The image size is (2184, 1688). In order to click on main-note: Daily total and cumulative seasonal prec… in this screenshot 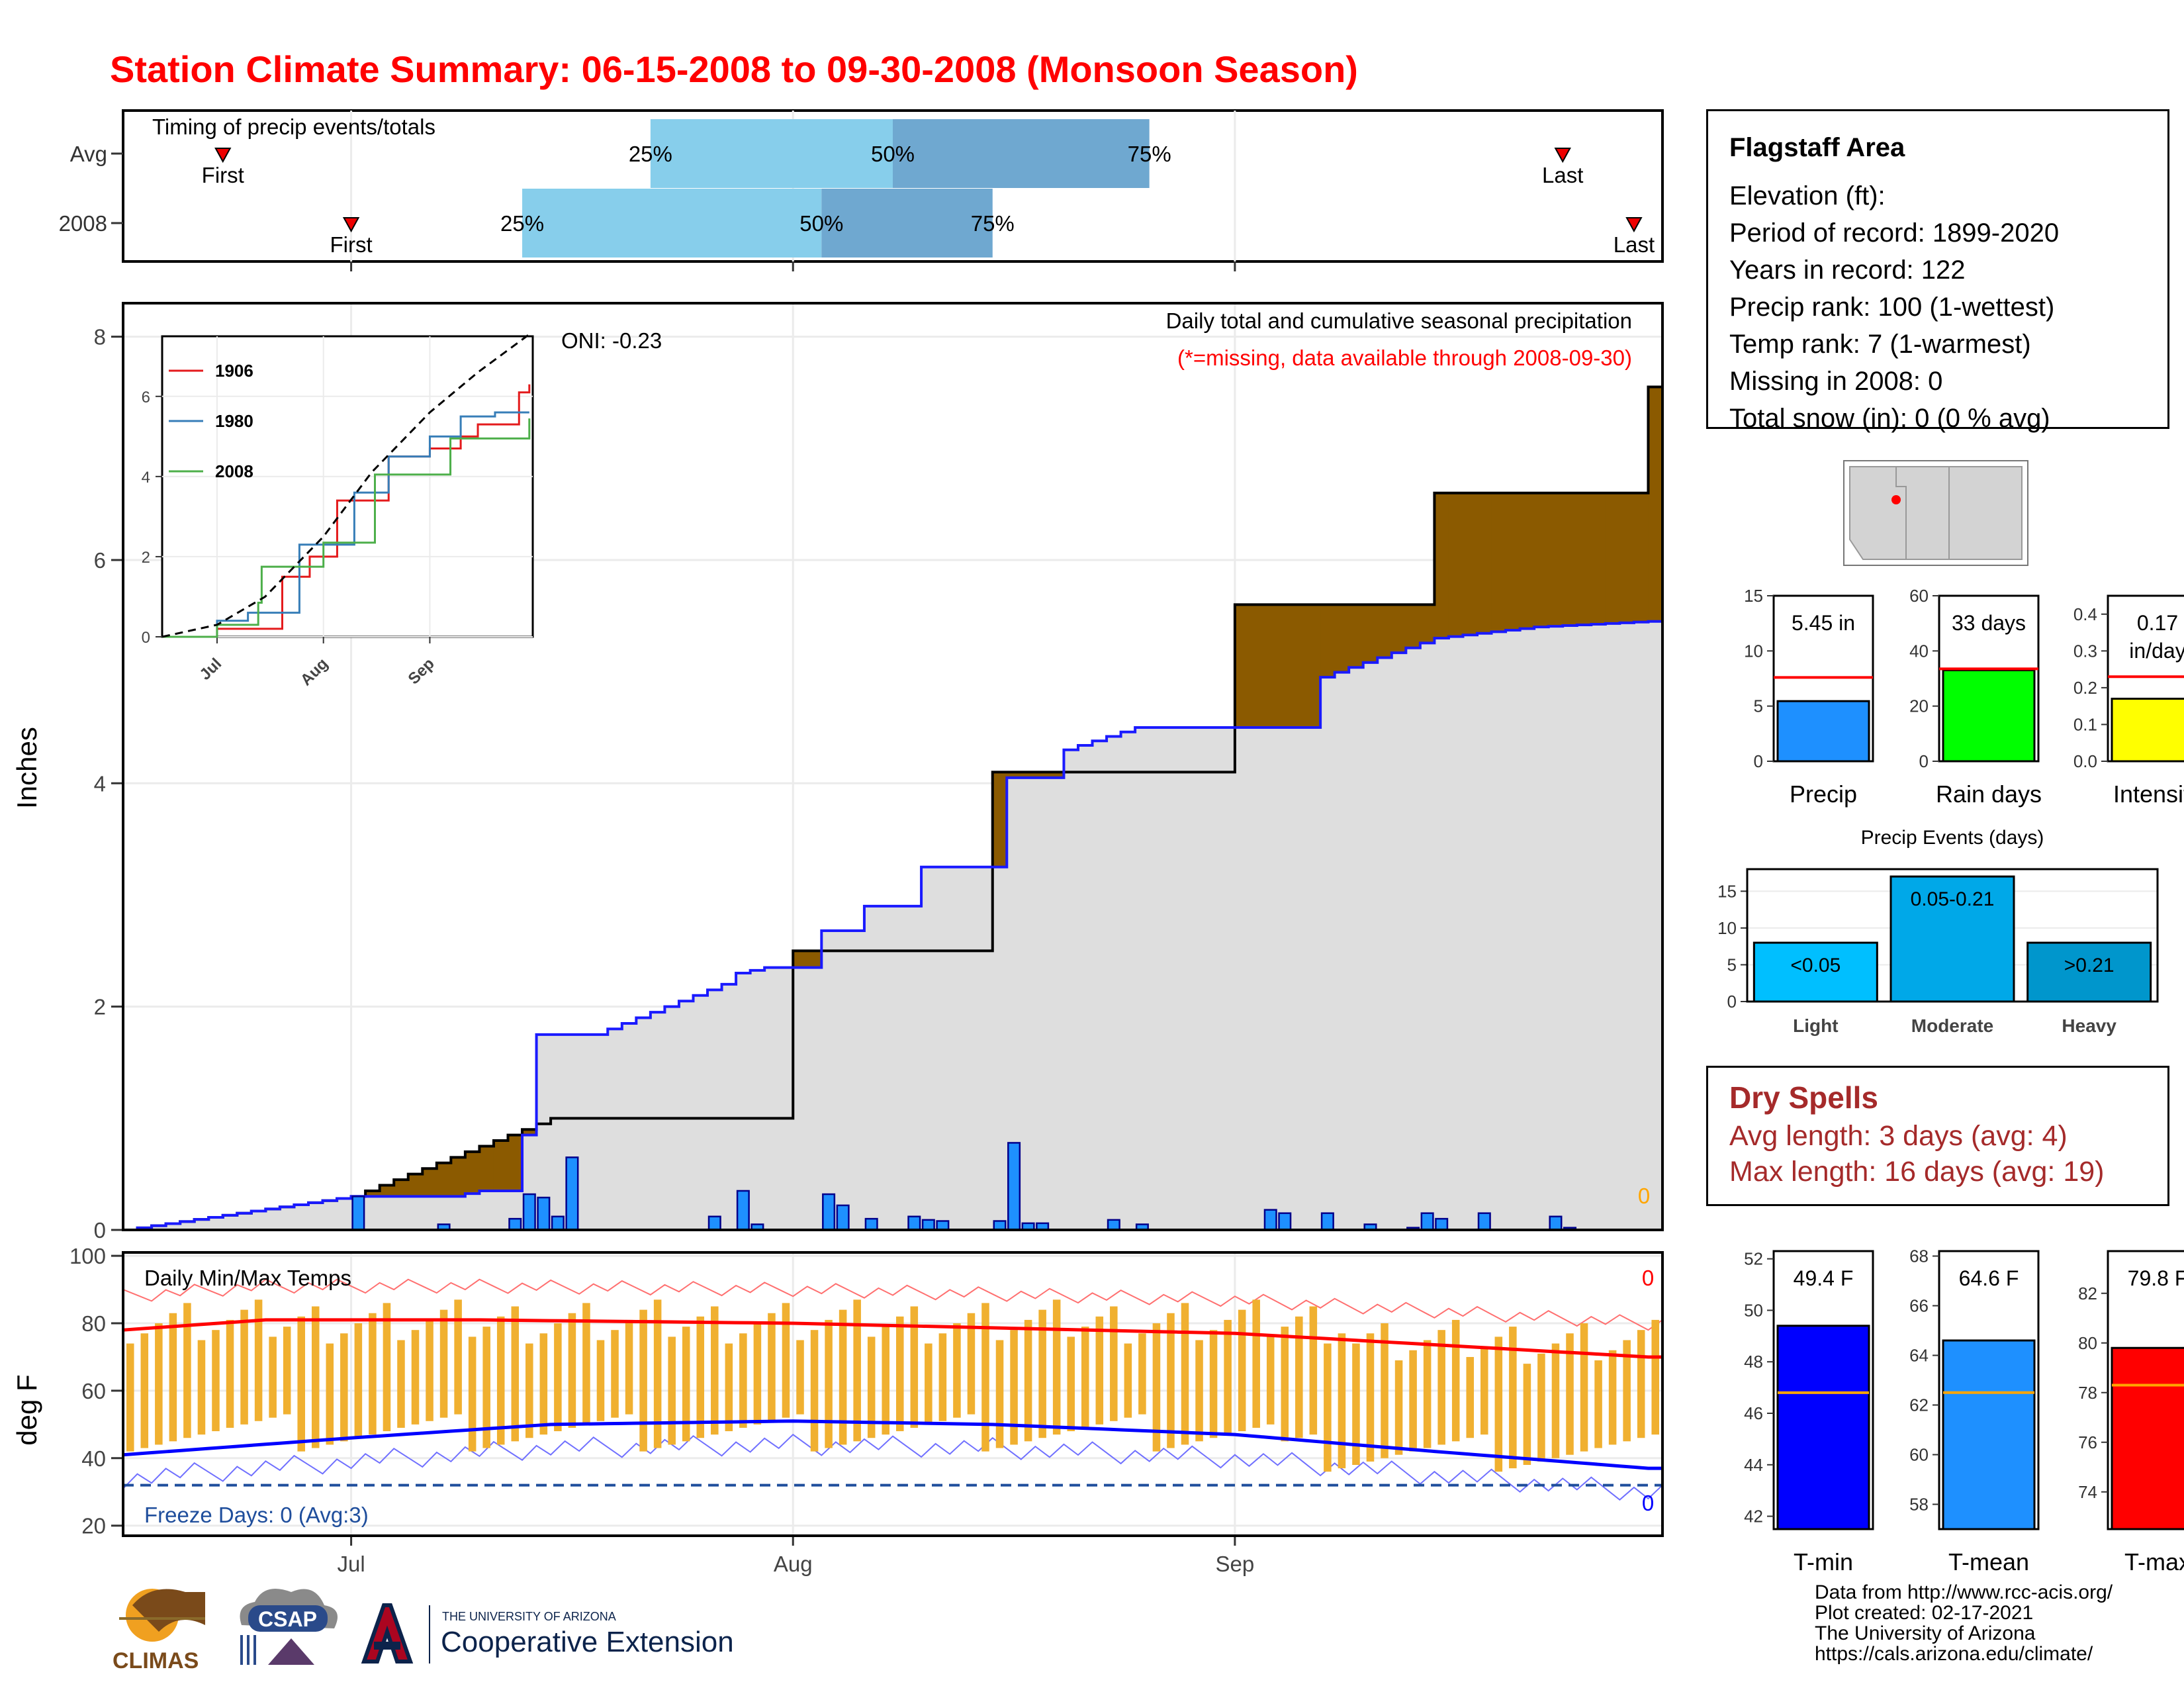, I will do `click(1399, 320)`.